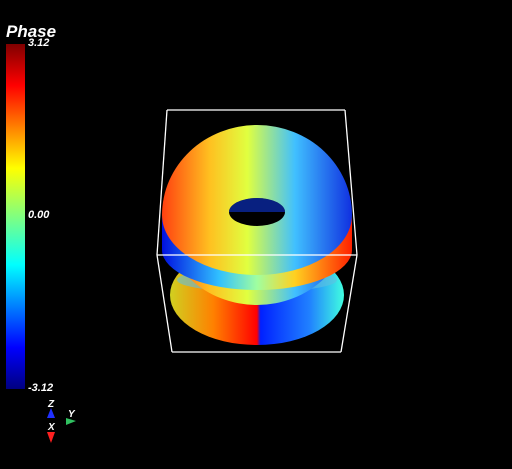 This screenshot has height=469, width=512. Describe the element at coordinates (40, 388) in the screenshot. I see `colorbar-min: -3.12` at that location.